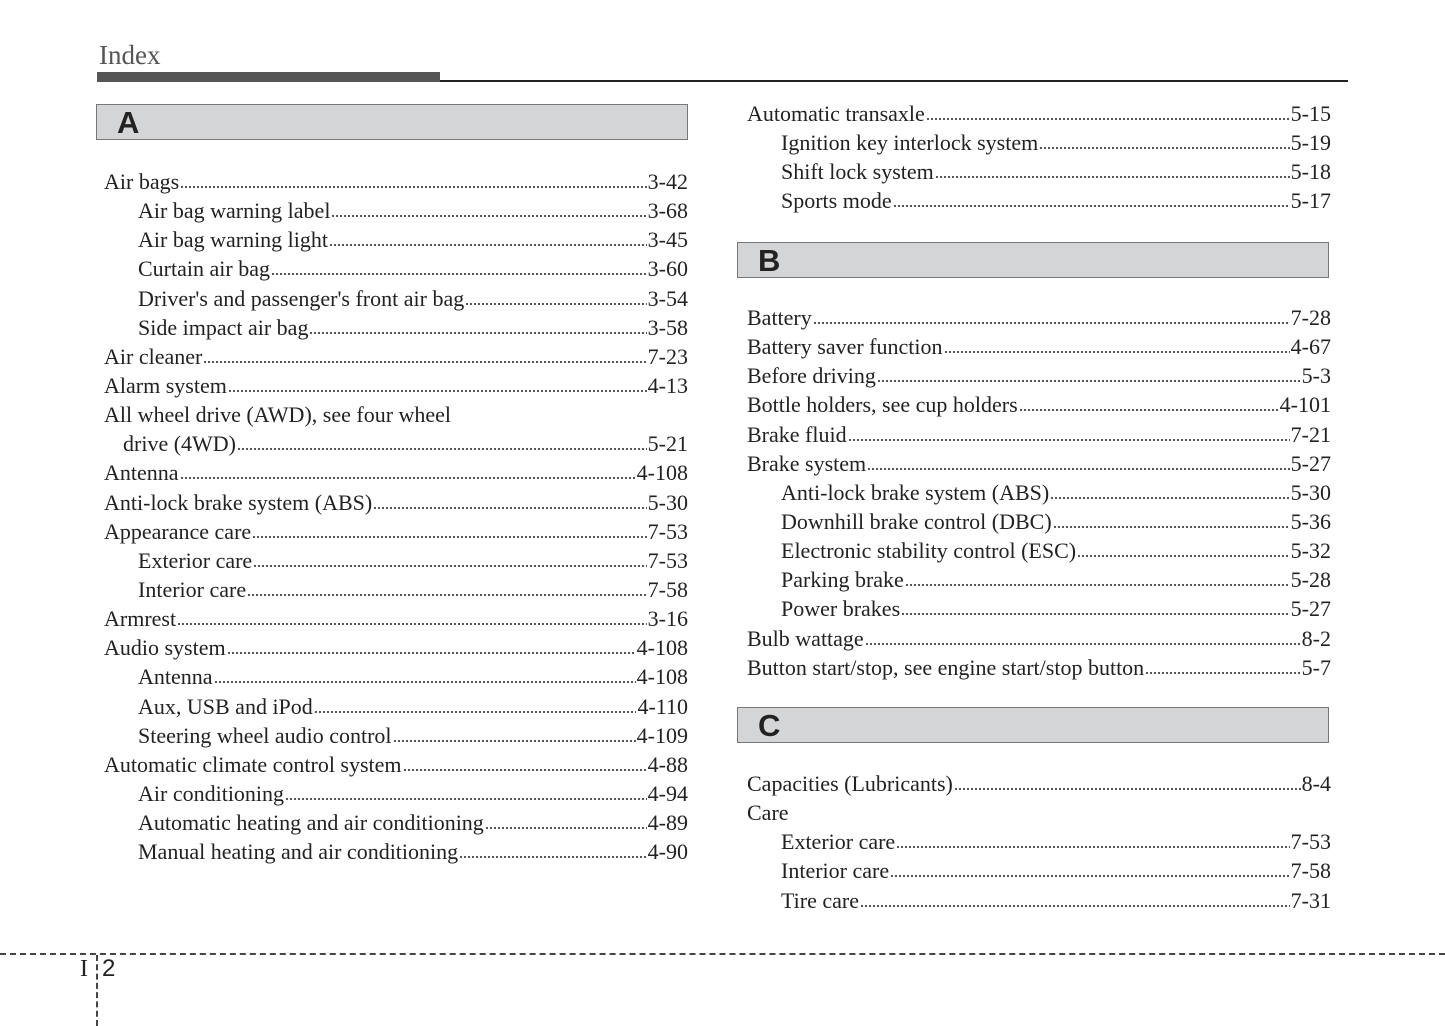 This screenshot has width=1445, height=1026. I want to click on entry-text: Electronic stability control (ESC), so click(929, 551).